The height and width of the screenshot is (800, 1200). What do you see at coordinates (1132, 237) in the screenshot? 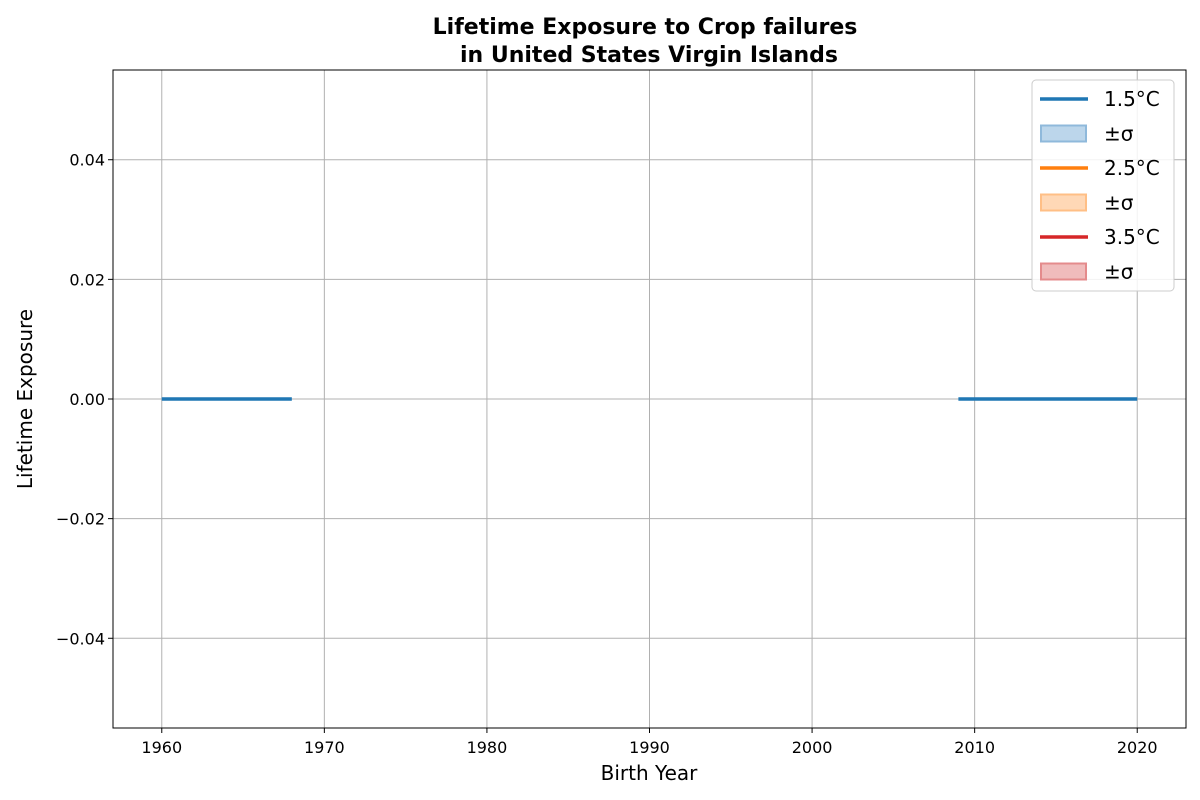
I see `legend-label: 3.5°C` at bounding box center [1132, 237].